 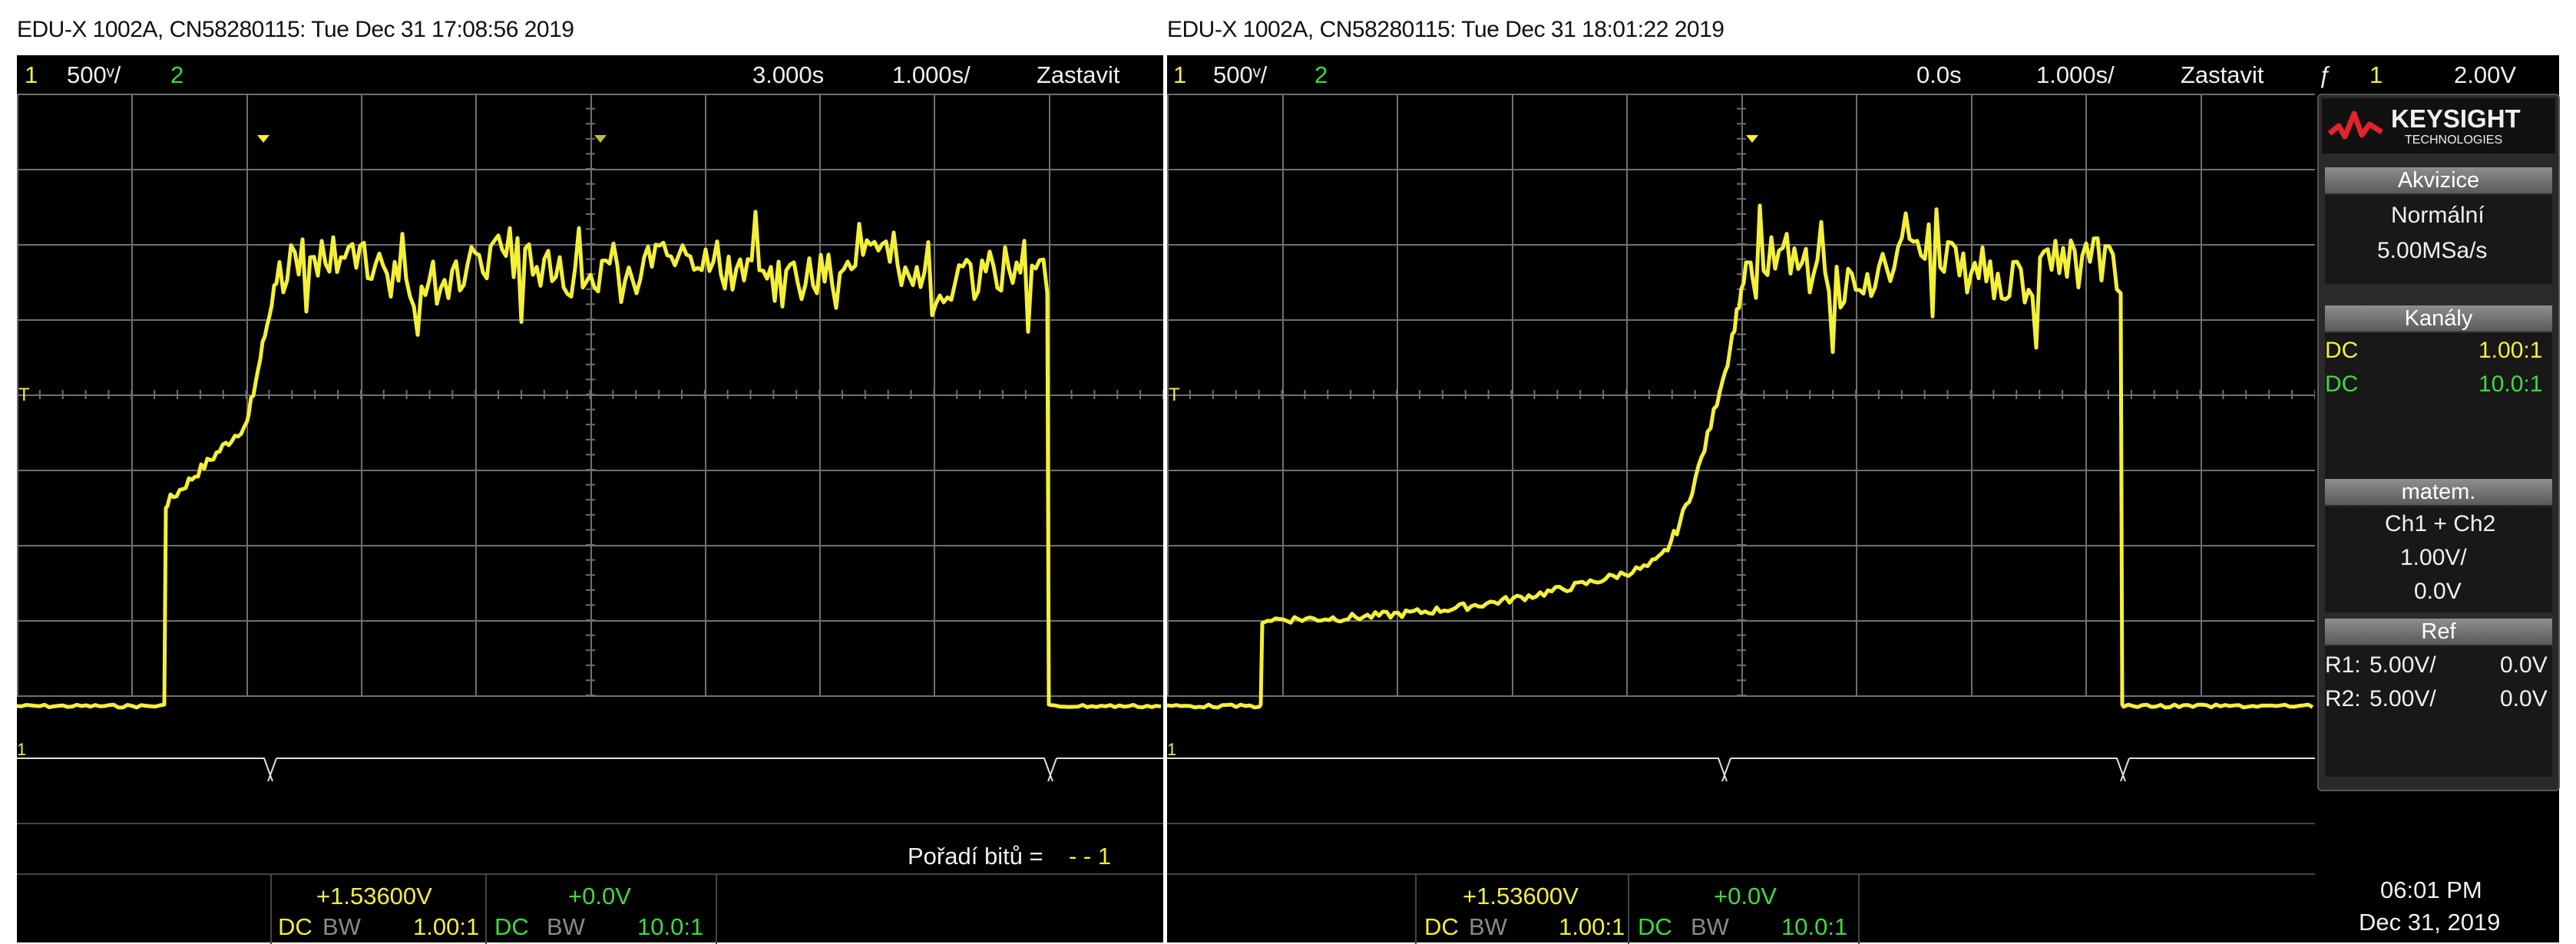 I want to click on logo-wordmark: KEYSIGHT, so click(x=2456, y=118).